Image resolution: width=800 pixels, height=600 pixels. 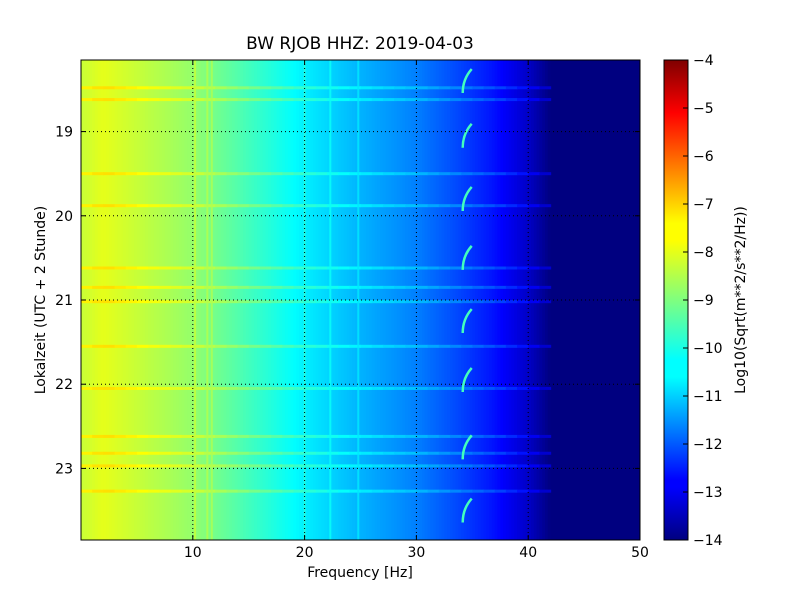 What do you see at coordinates (64, 217) in the screenshot?
I see `y-tick-label: 20` at bounding box center [64, 217].